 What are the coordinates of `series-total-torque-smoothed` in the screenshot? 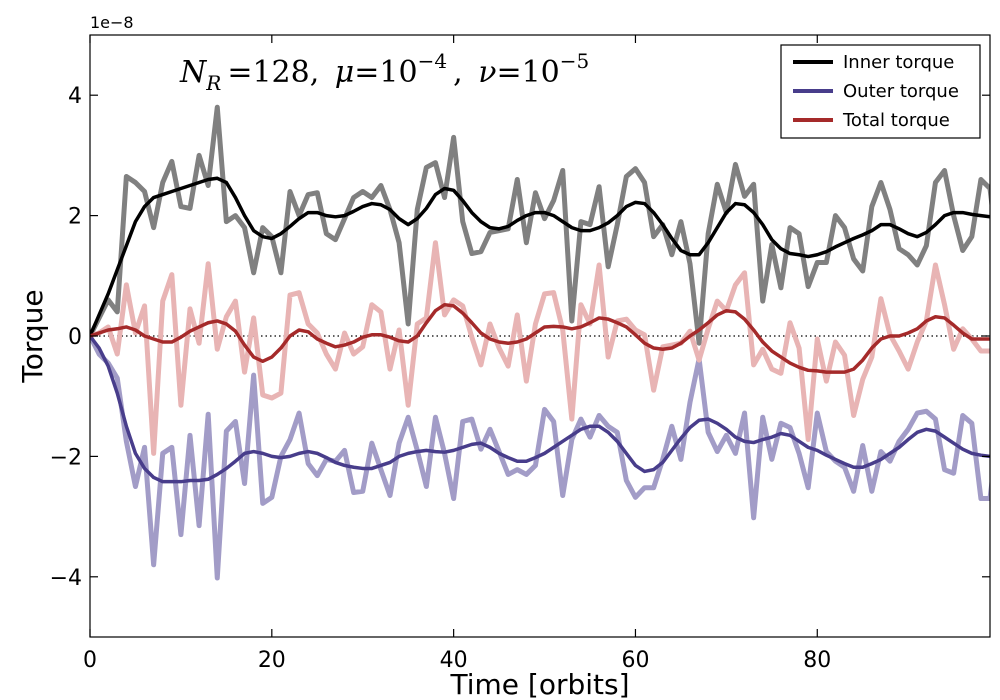 It's located at (540, 338).